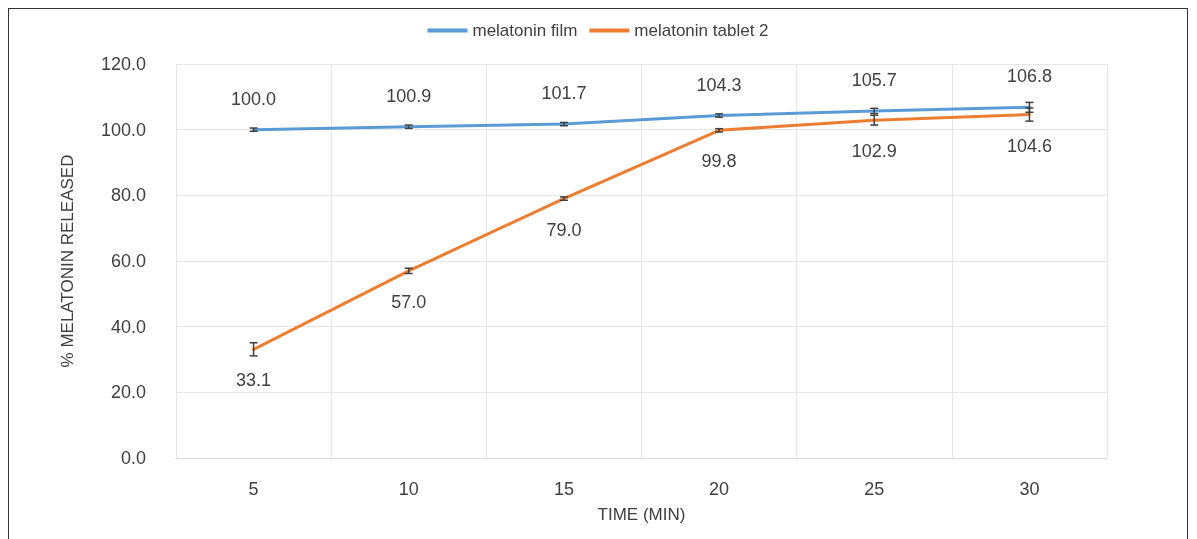 Image resolution: width=1197 pixels, height=539 pixels. I want to click on y-tick-label: 40.0, so click(128, 326).